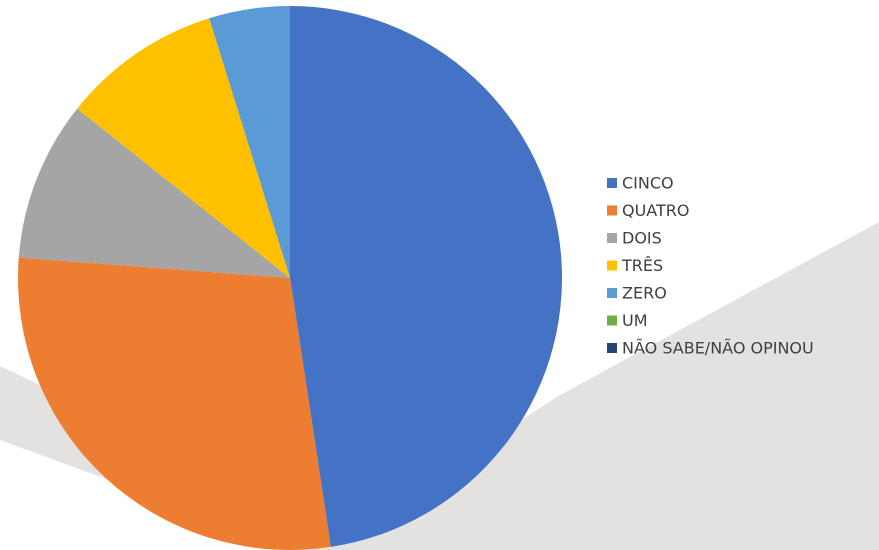 The height and width of the screenshot is (550, 879). Describe the element at coordinates (642, 265) in the screenshot. I see `legend-label: TRÊS` at that location.